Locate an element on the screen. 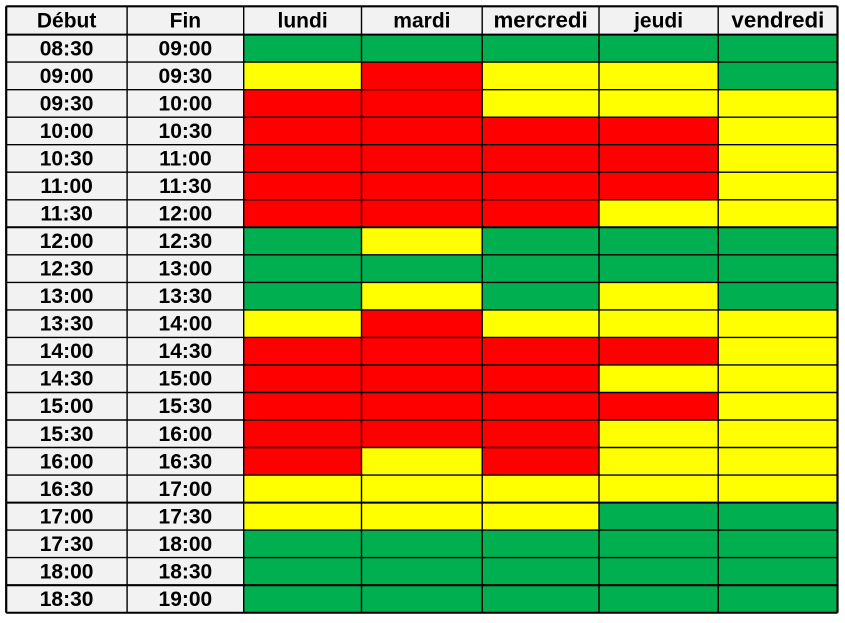 The image size is (845, 623). svg-text: 08:30 is located at coordinates (67, 48).